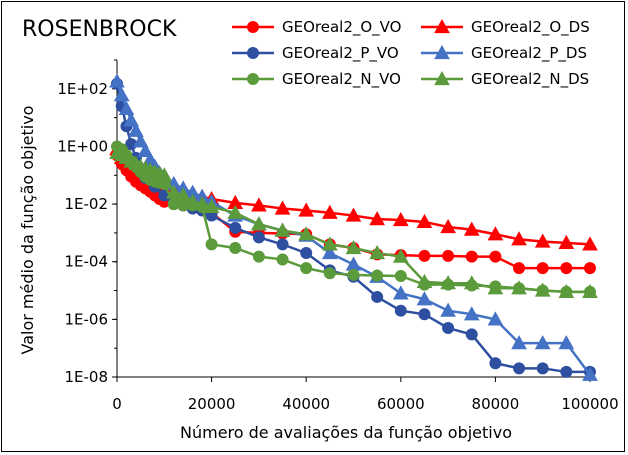  Describe the element at coordinates (496, 404) in the screenshot. I see `x-tick-label: 80000` at that location.